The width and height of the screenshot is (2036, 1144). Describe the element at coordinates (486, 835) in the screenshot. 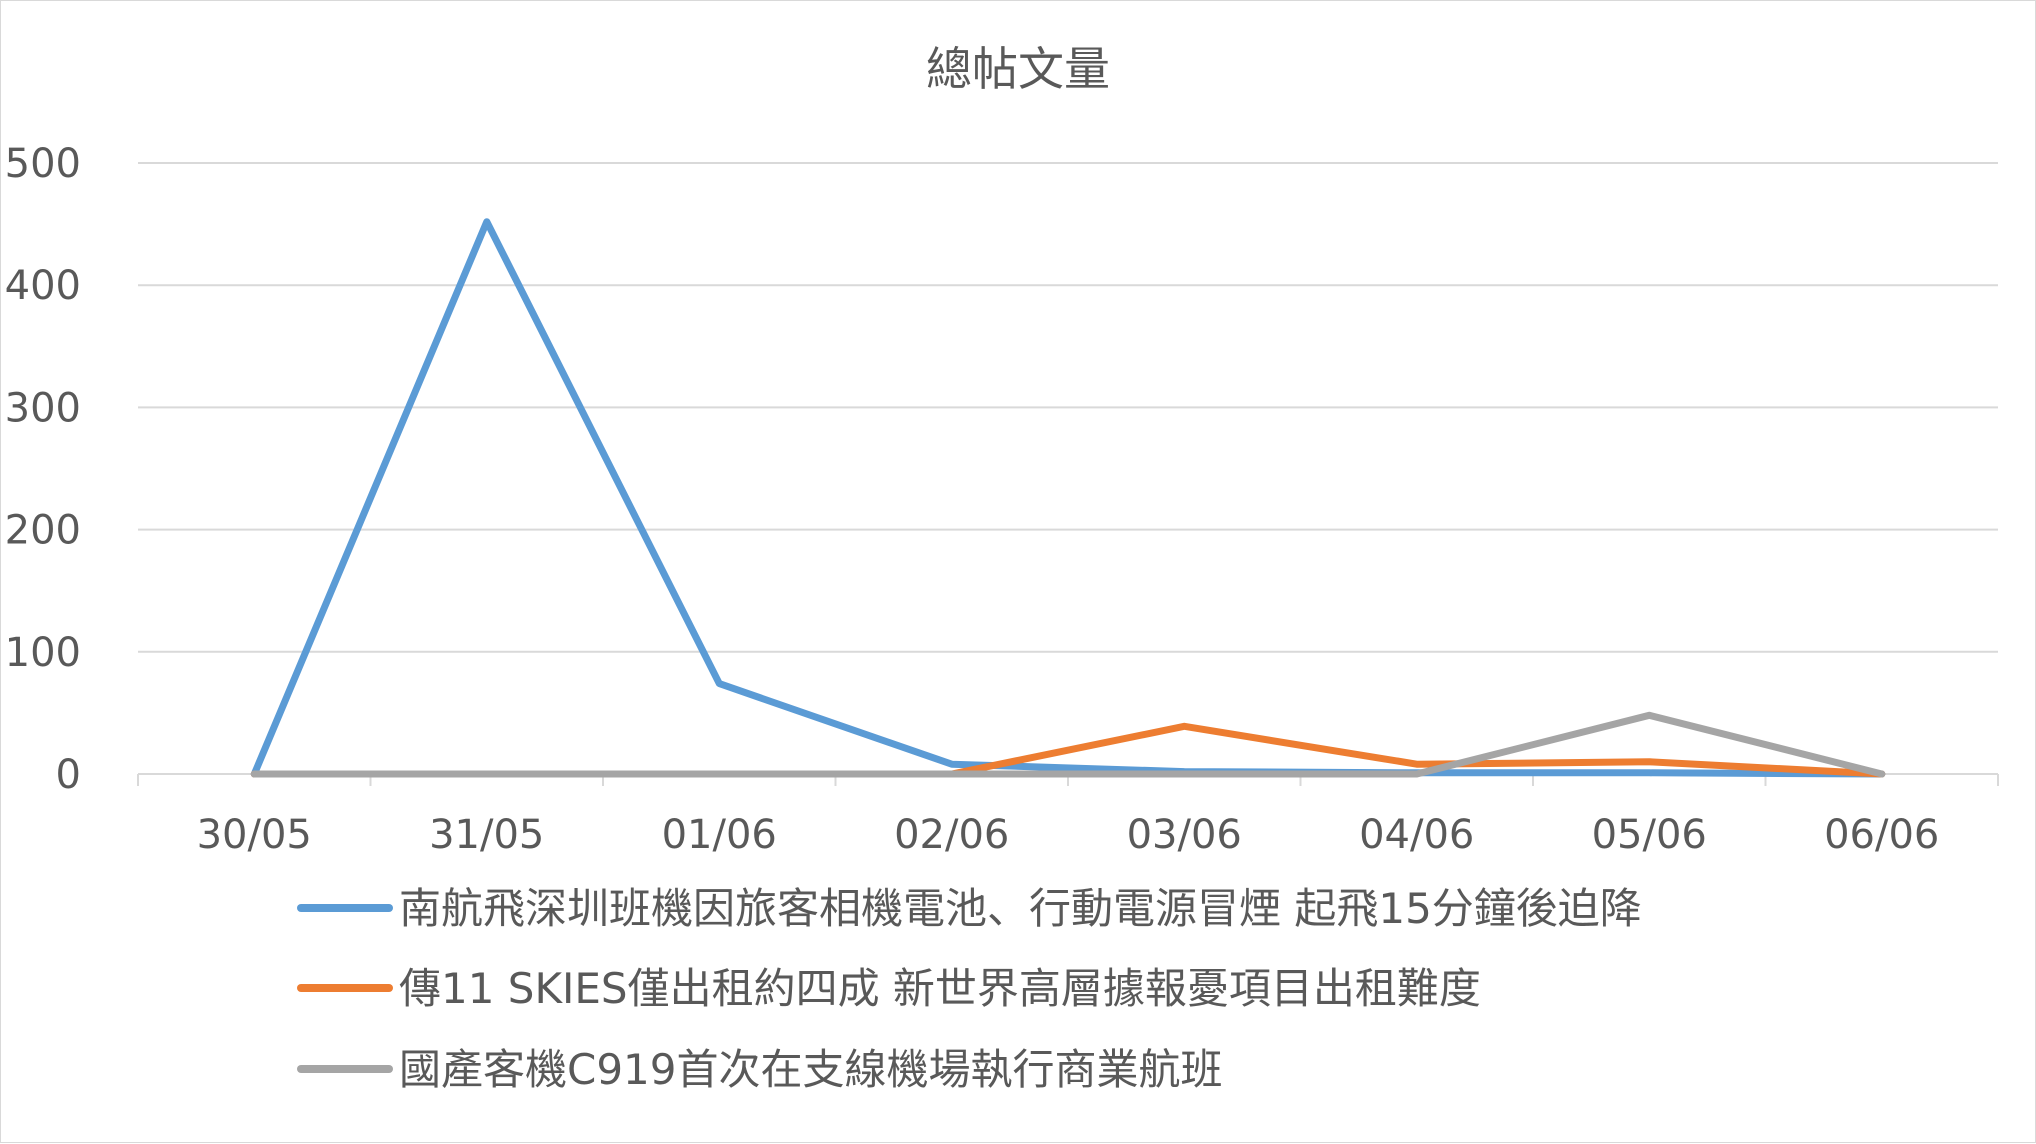

I see `x-tick-label: 31/05` at that location.